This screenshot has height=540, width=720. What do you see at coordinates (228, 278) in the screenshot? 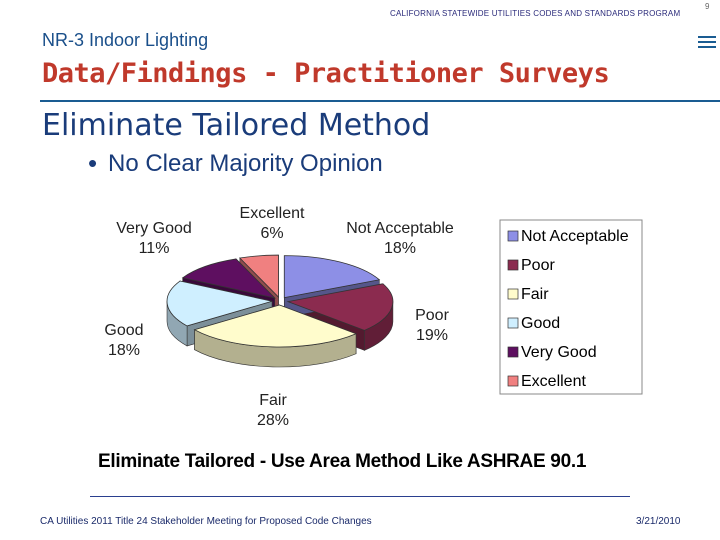
I see `pie-slice-very-good` at bounding box center [228, 278].